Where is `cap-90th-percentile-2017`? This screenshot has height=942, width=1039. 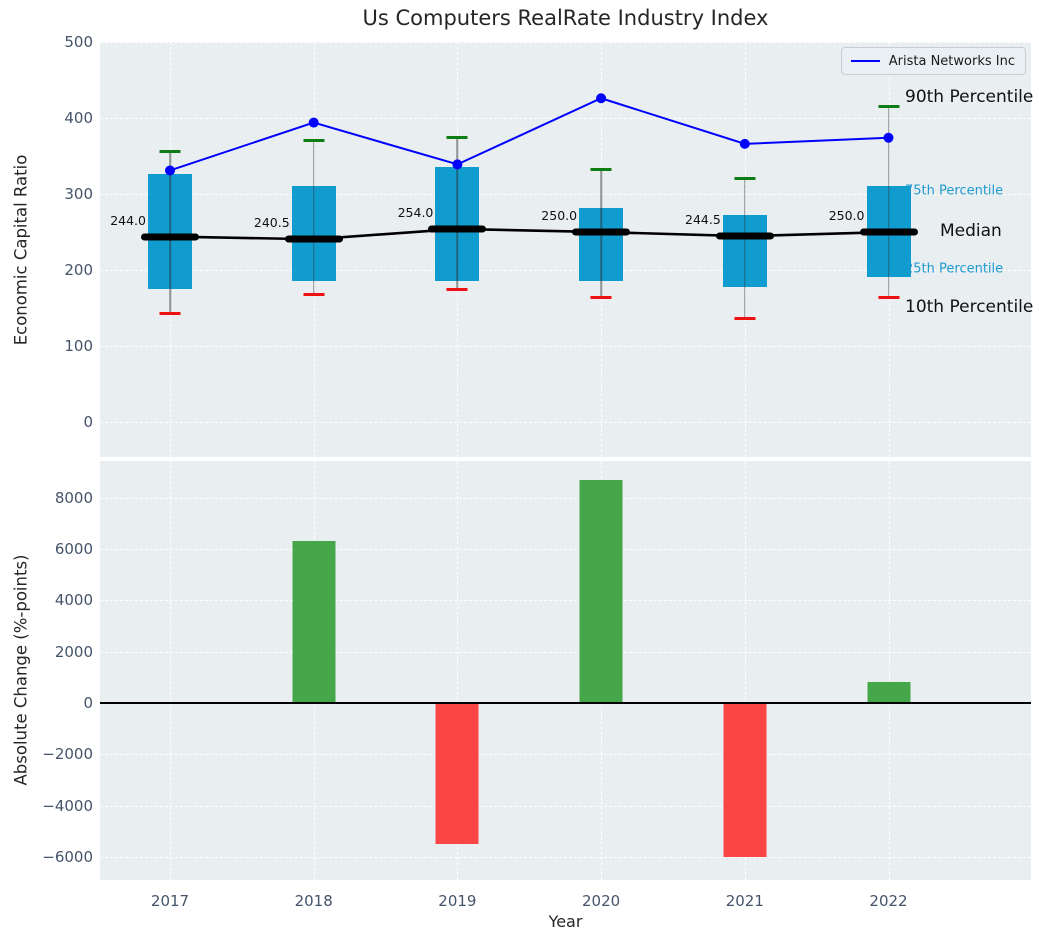
cap-90th-percentile-2017 is located at coordinates (170, 151).